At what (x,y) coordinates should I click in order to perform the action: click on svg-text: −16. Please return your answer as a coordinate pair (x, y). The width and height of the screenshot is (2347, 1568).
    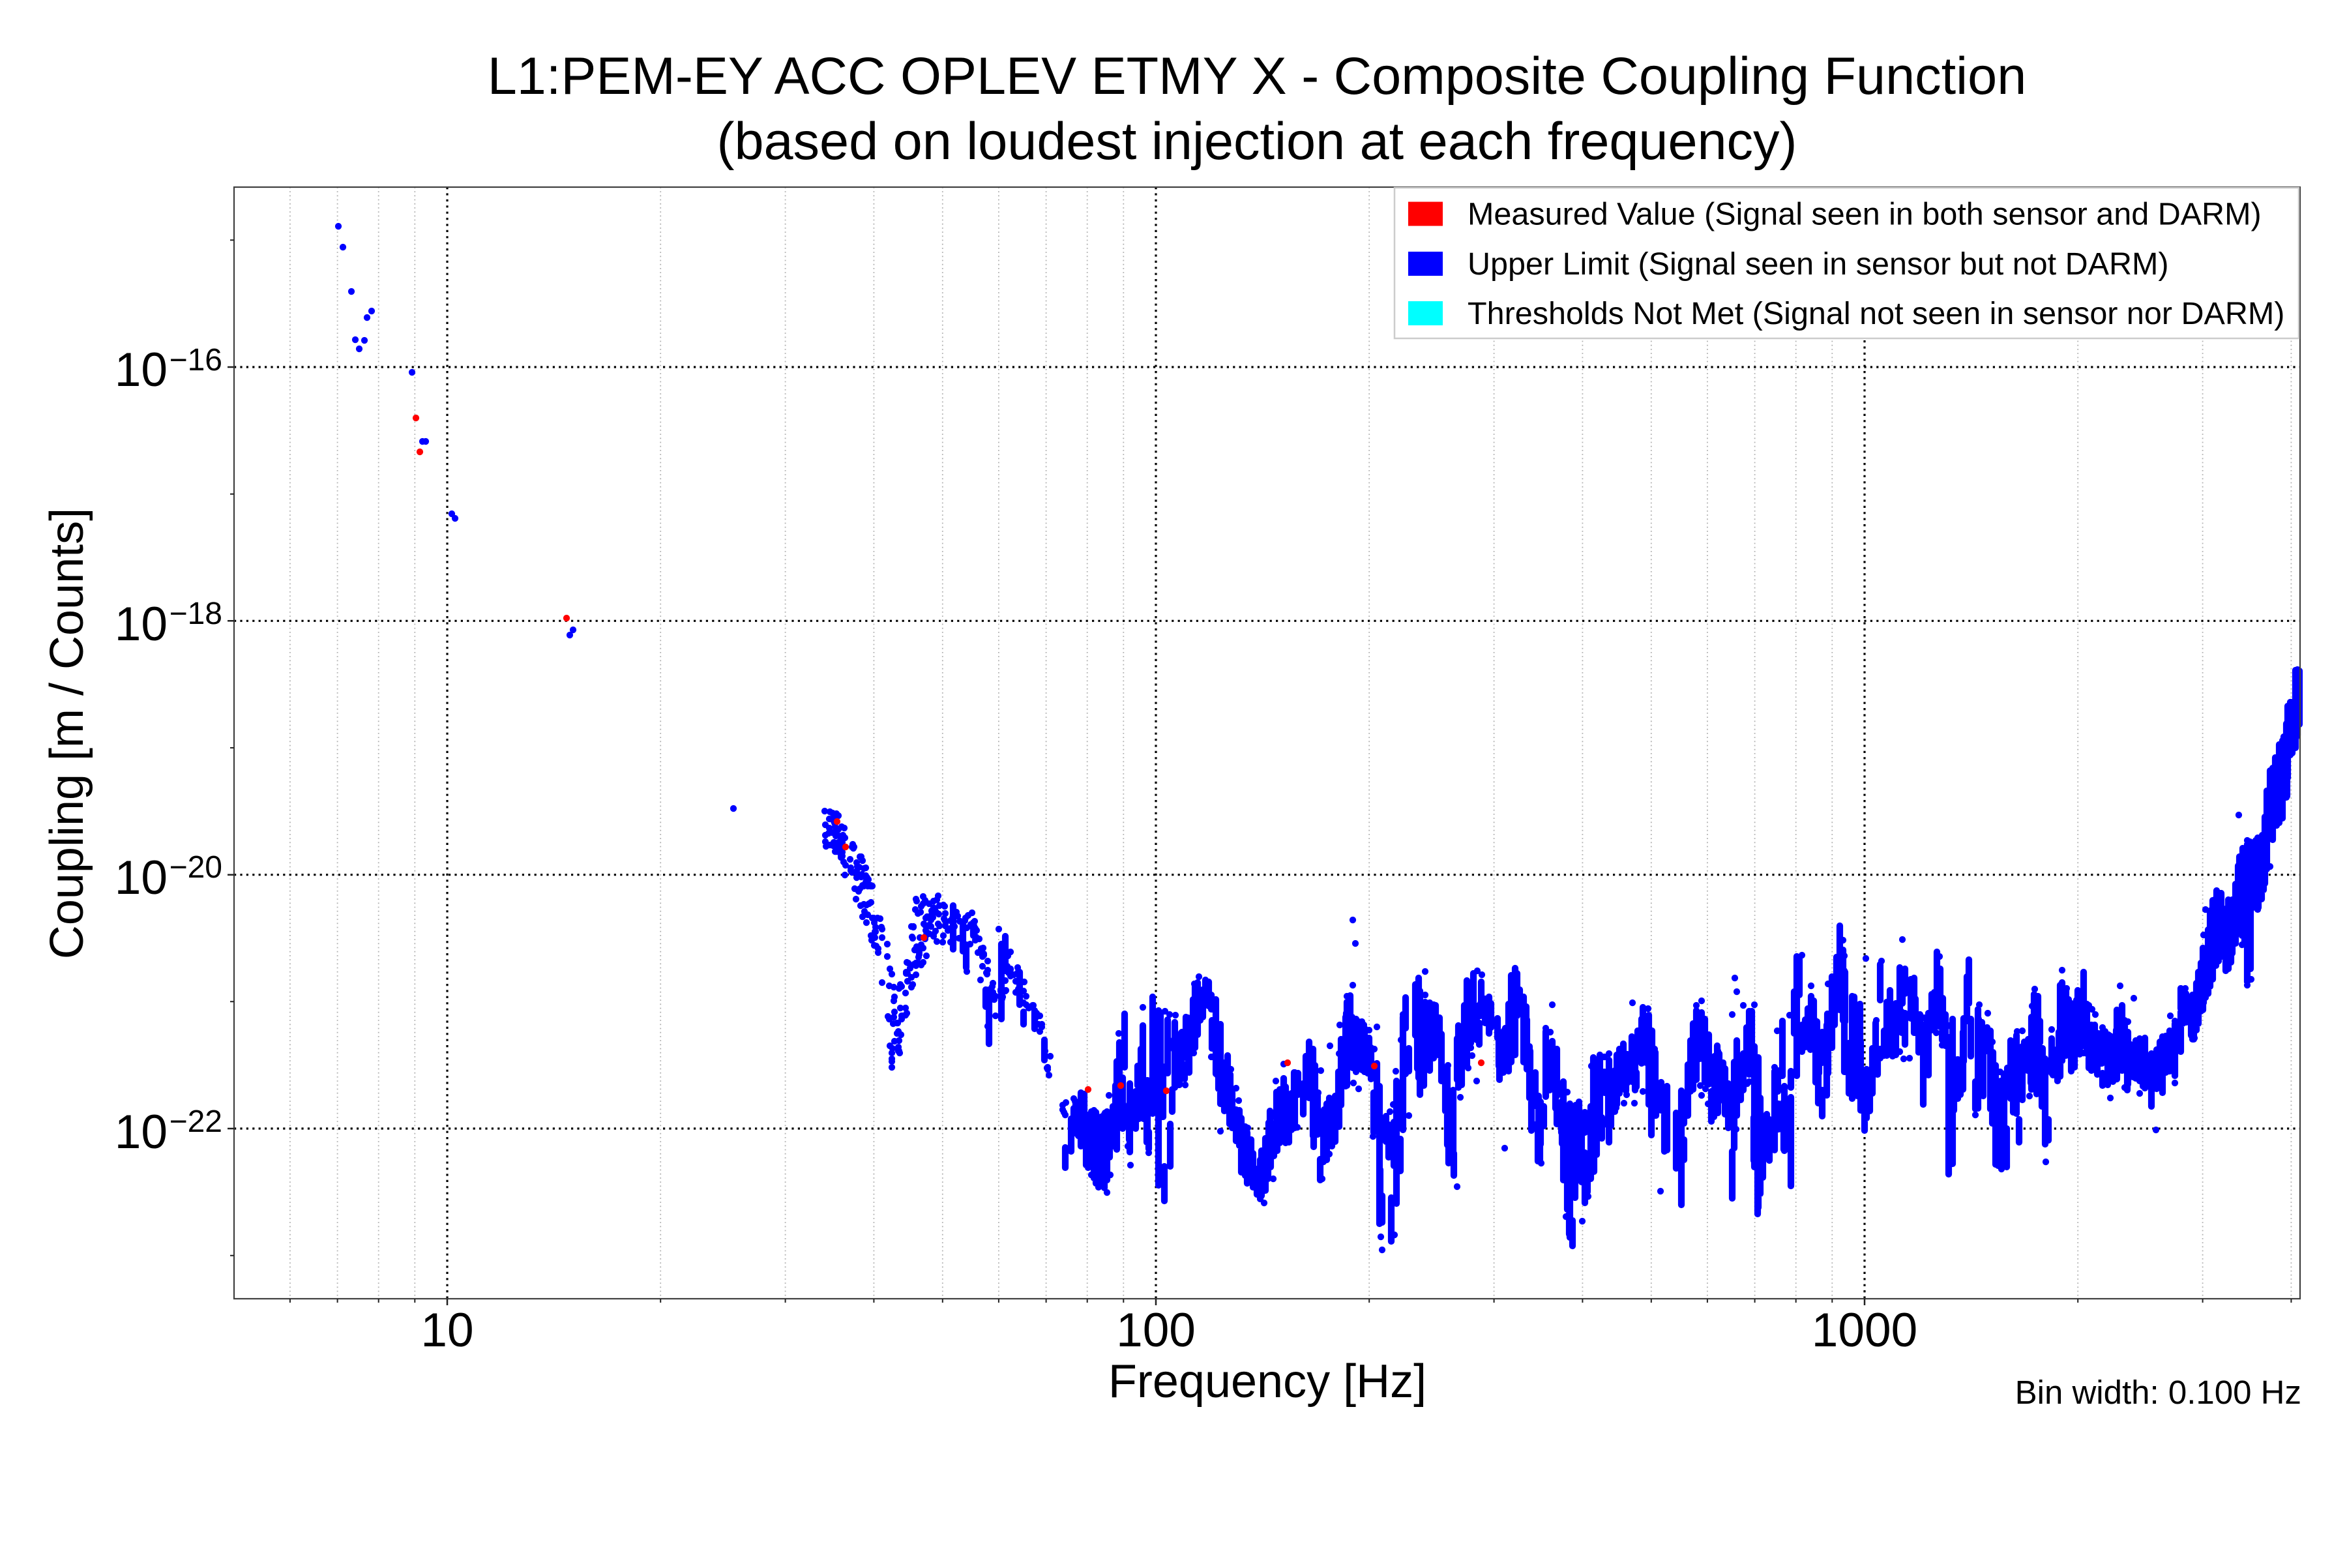
    Looking at the image, I should click on (196, 360).